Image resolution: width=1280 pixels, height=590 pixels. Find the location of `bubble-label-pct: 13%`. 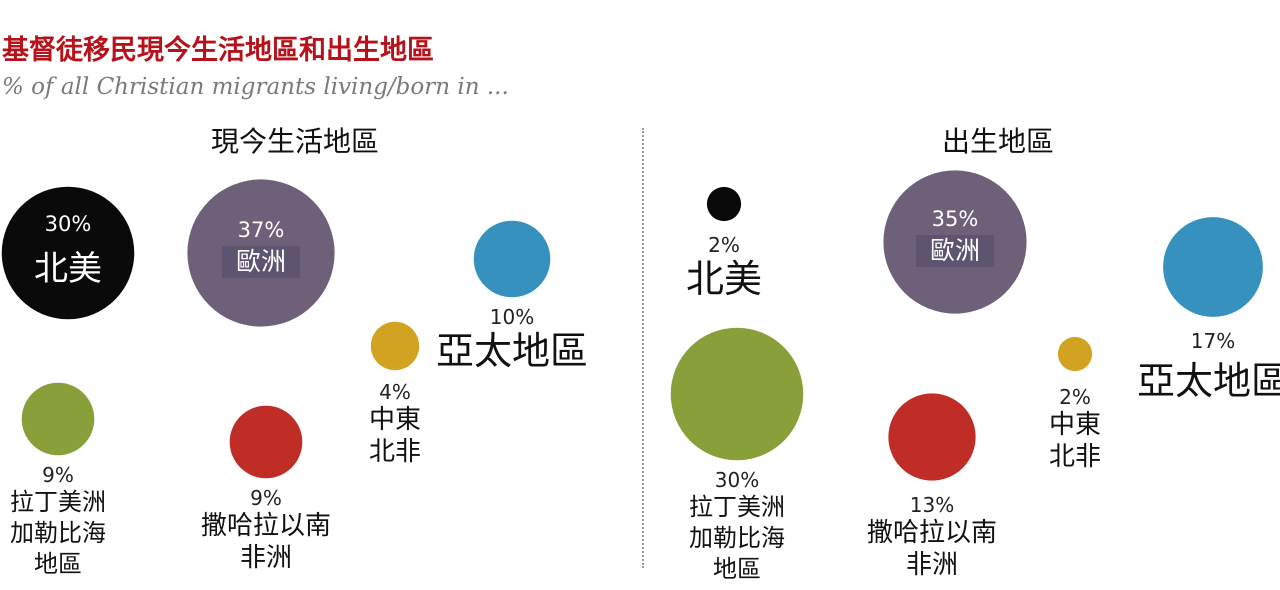

bubble-label-pct: 13% is located at coordinates (932, 504).